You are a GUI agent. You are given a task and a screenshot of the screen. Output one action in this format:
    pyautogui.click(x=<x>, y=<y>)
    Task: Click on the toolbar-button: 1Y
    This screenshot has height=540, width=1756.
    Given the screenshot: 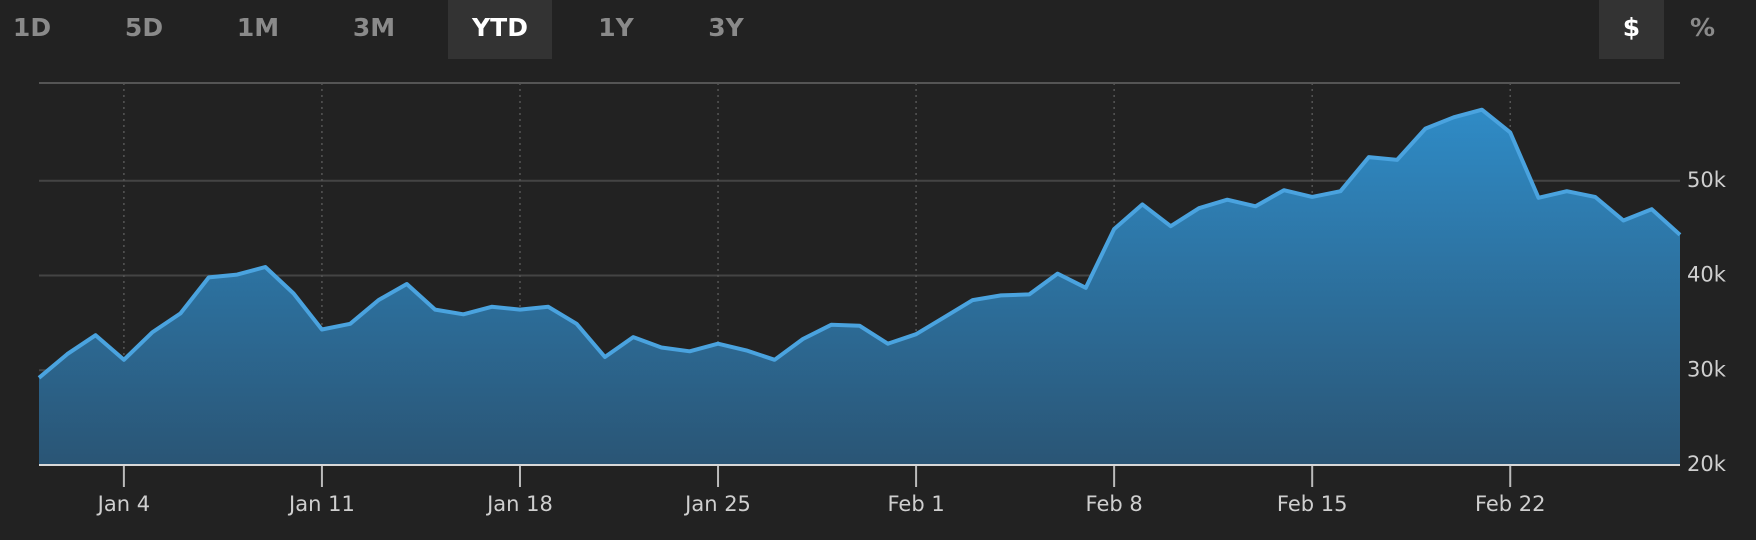 What is the action you would take?
    pyautogui.click(x=616, y=27)
    